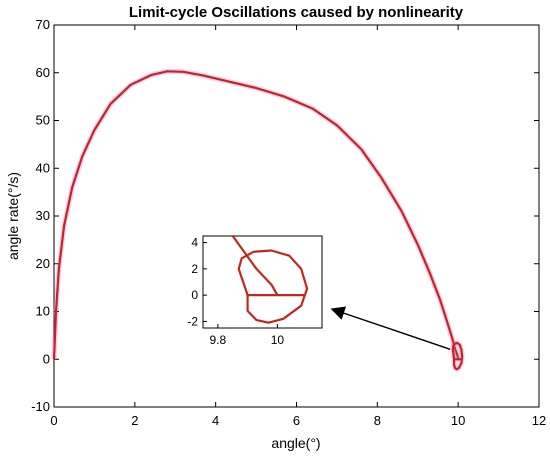 The height and width of the screenshot is (457, 550). I want to click on x-tick-label: 6, so click(296, 420).